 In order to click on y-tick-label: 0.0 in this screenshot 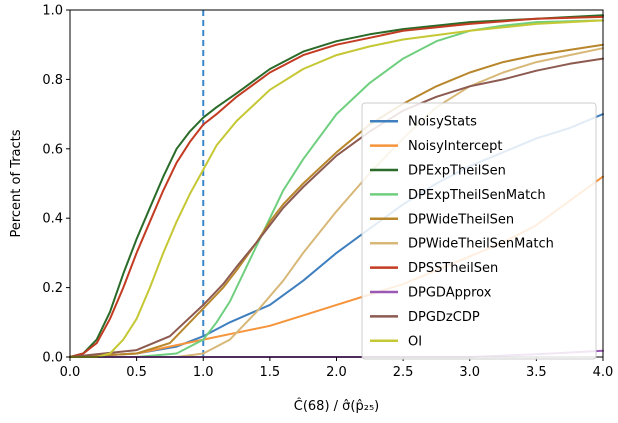, I will do `click(52, 358)`.